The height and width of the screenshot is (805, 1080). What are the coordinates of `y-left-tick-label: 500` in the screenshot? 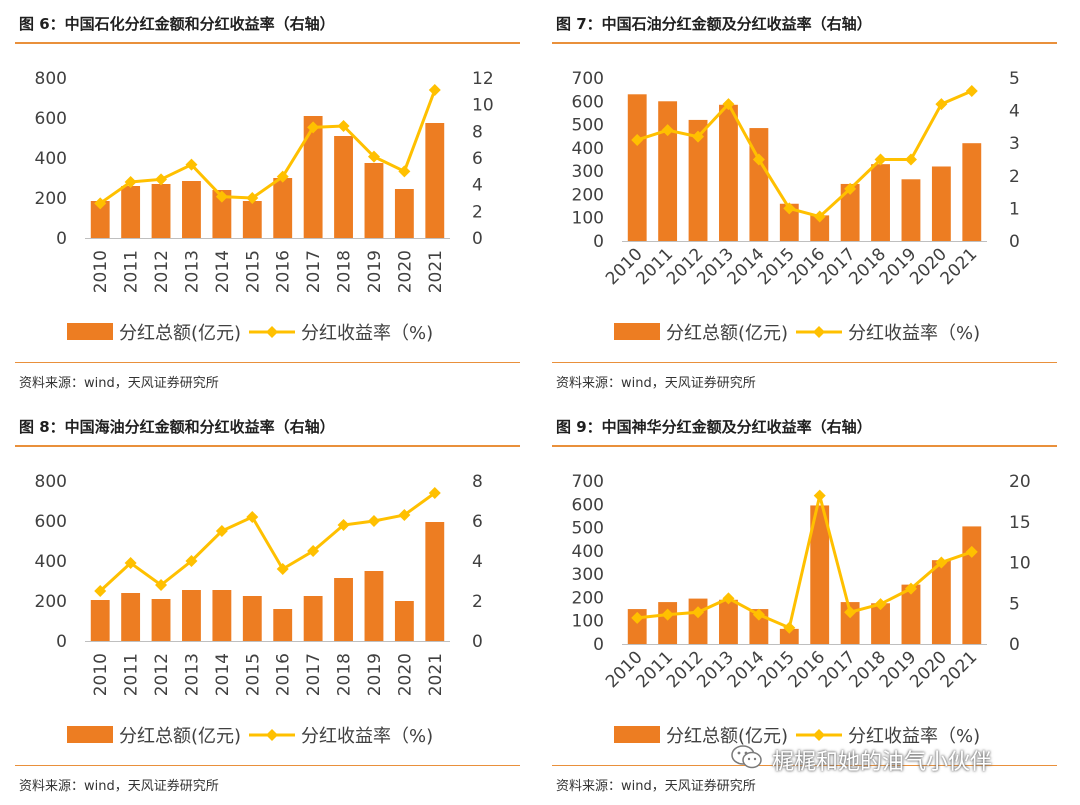 It's located at (588, 529).